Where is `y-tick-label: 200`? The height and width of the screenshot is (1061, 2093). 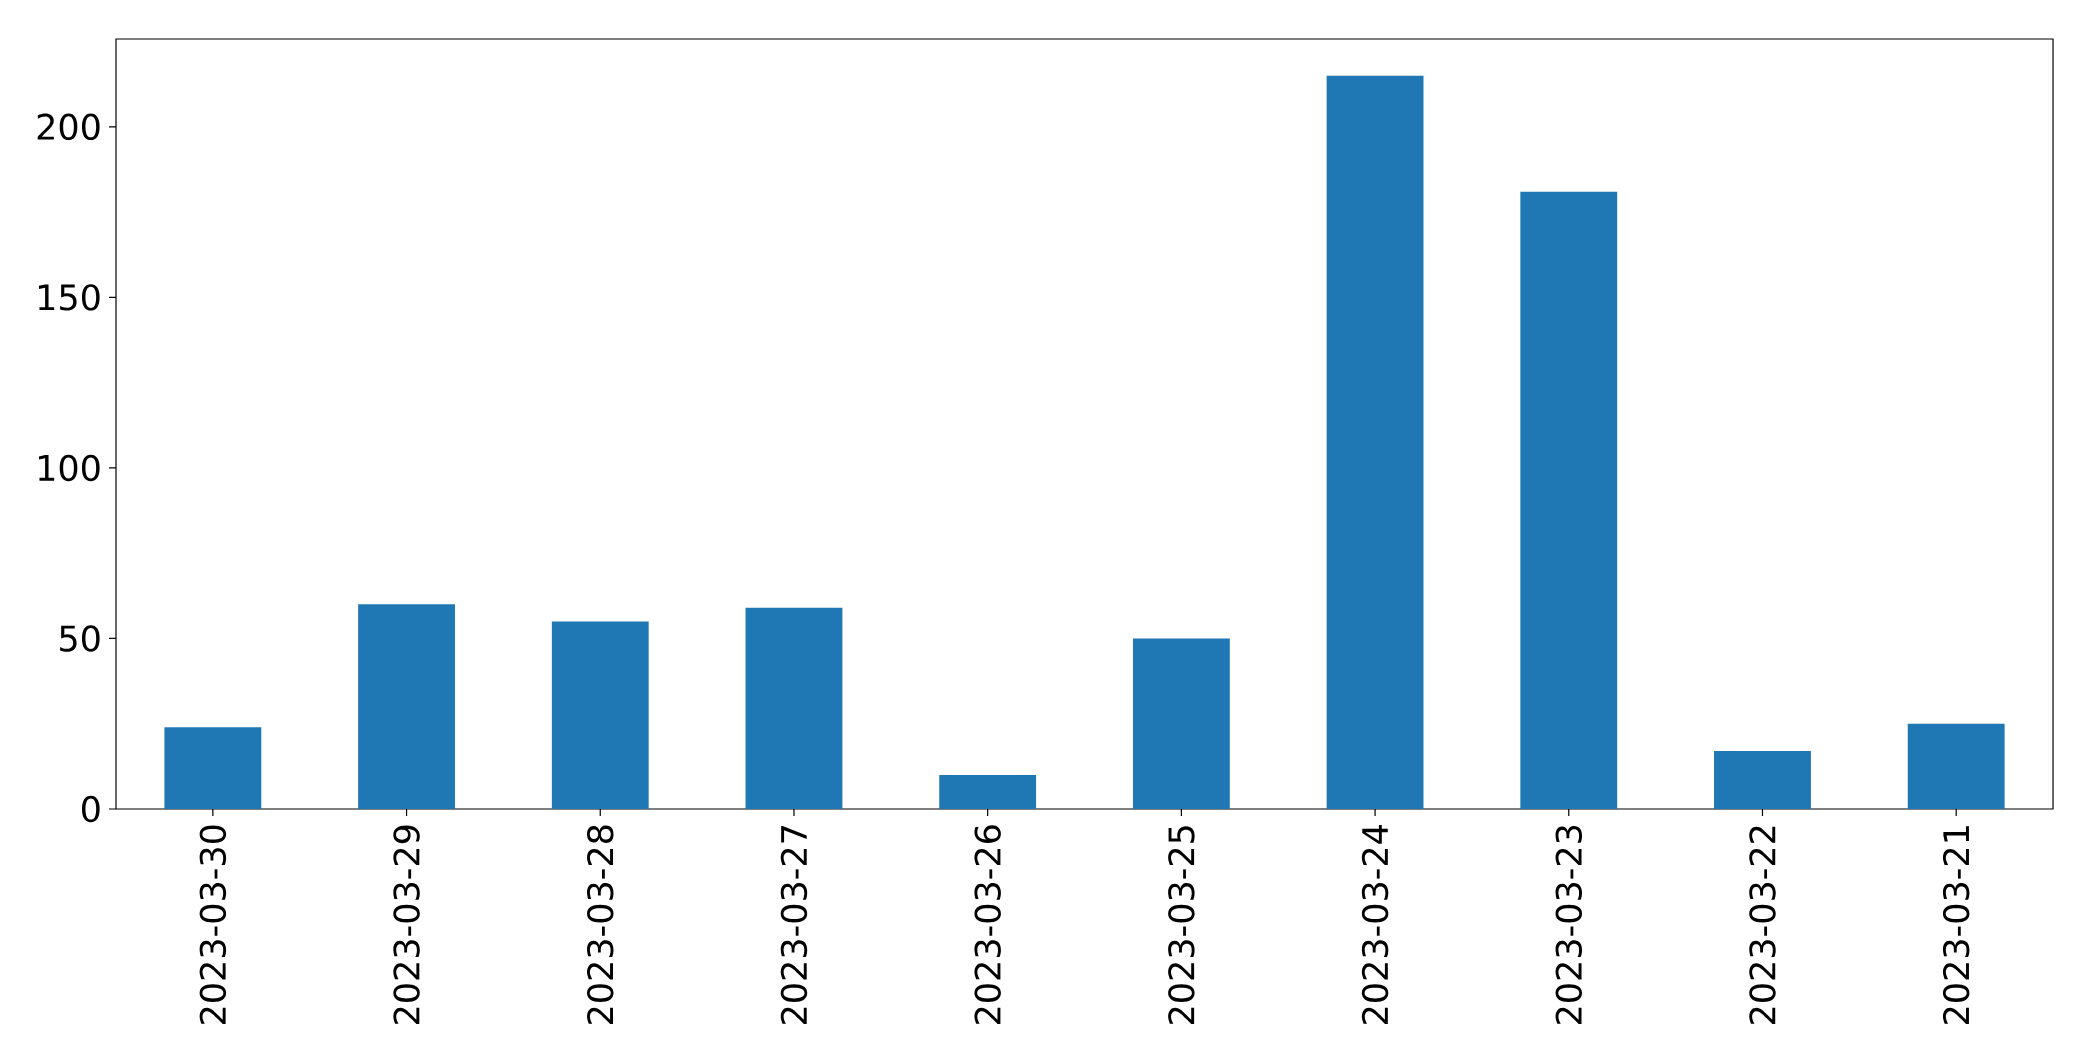
y-tick-label: 200 is located at coordinates (68, 127).